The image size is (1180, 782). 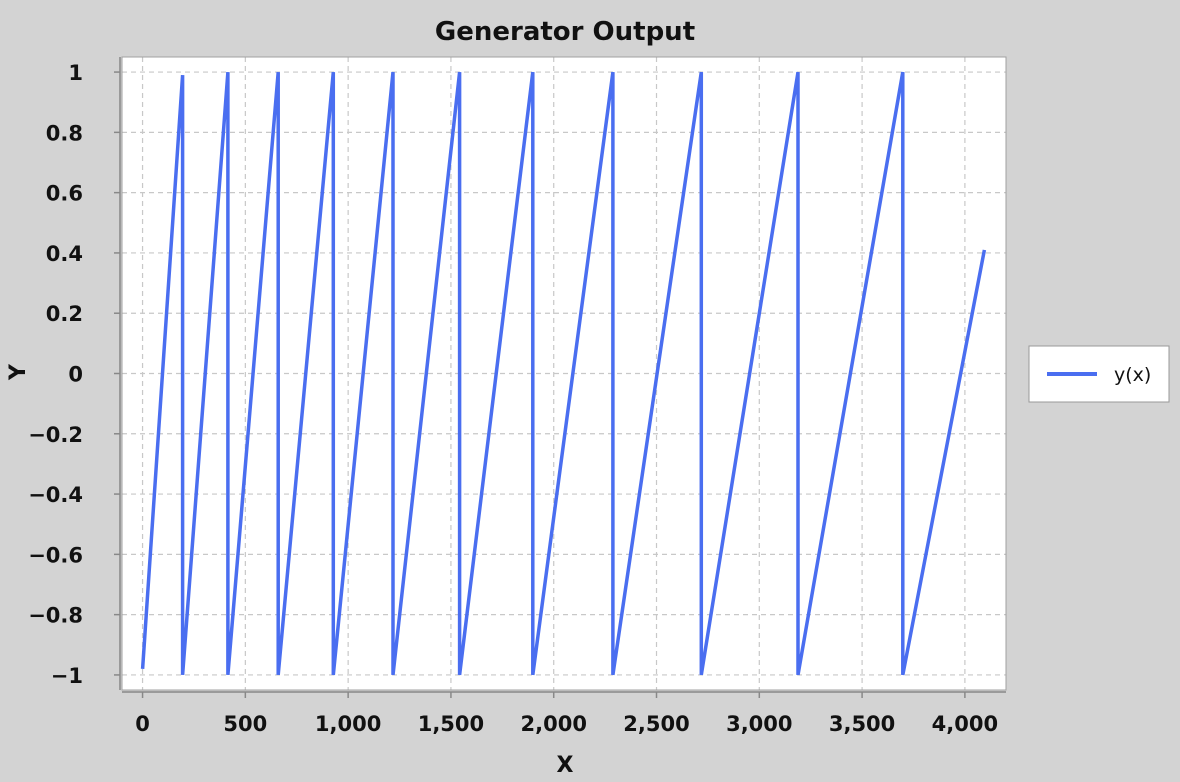 I want to click on y-tick-label-0: 1, so click(x=75, y=73).